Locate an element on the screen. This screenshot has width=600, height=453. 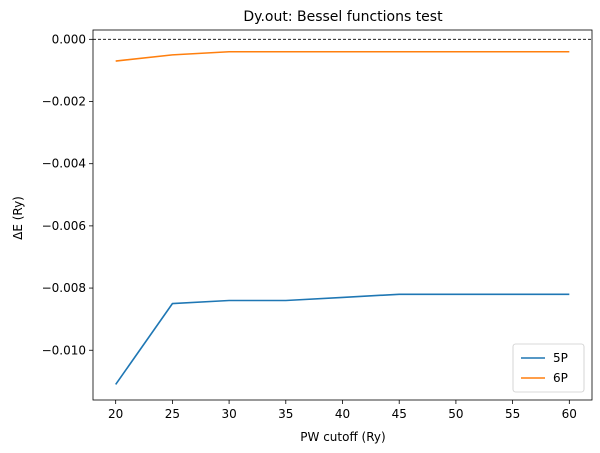
x-tick-label: 50 is located at coordinates (455, 414).